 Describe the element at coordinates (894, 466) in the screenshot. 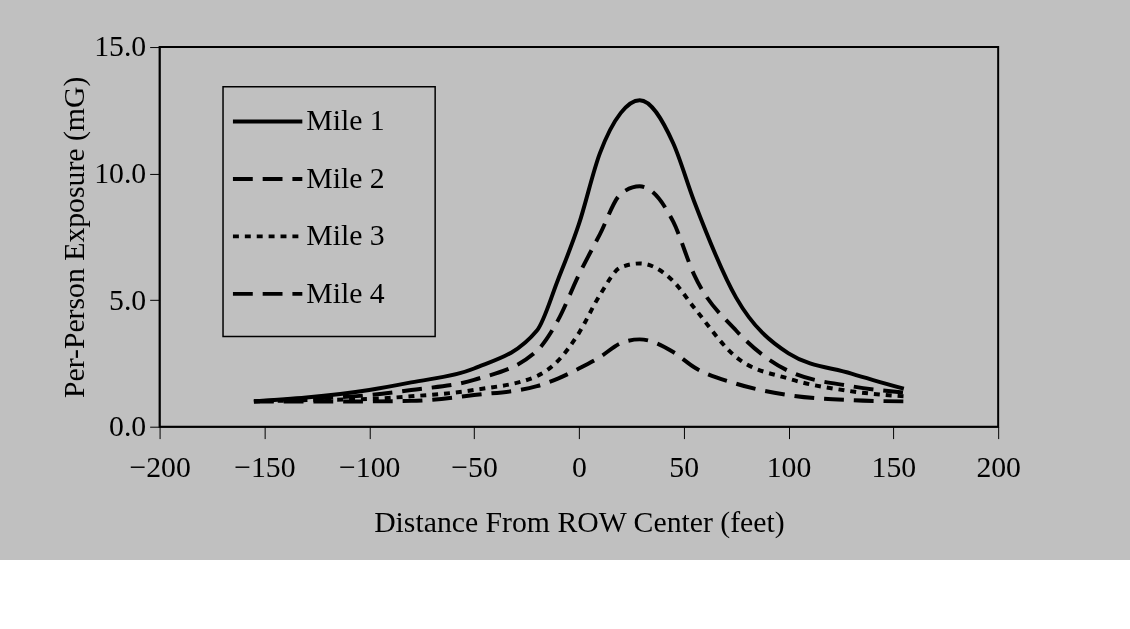

I see `x-tick-label: 150` at that location.